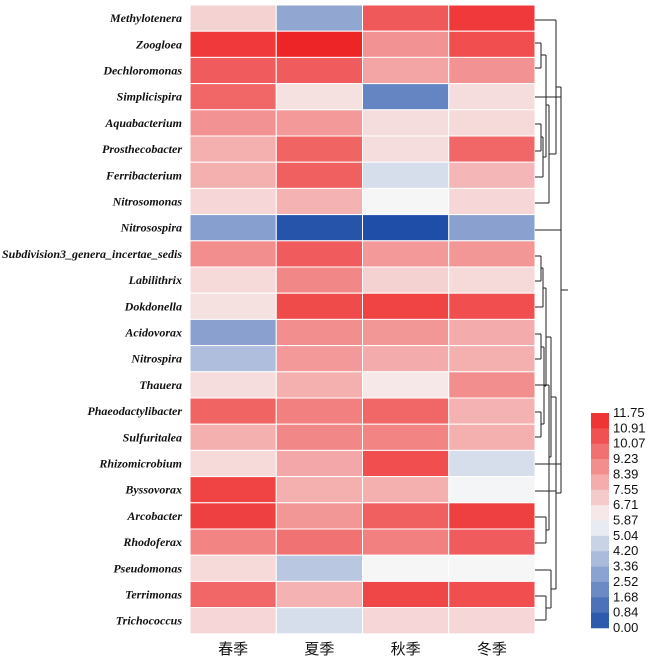 The height and width of the screenshot is (656, 650). Describe the element at coordinates (625, 627) in the screenshot. I see `legend-tick-label: 0.00` at that location.